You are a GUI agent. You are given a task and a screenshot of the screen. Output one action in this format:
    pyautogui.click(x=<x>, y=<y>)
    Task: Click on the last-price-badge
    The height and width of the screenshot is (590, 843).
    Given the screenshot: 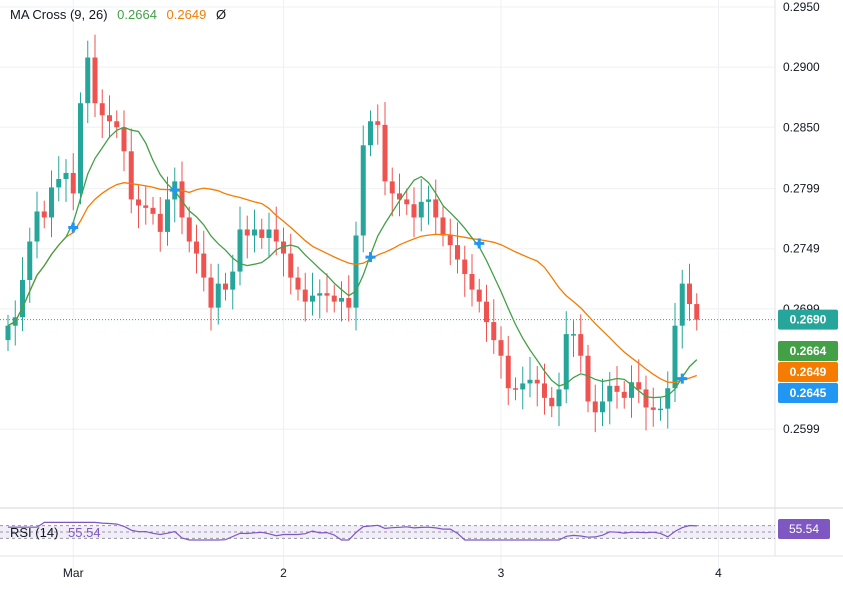 What is the action you would take?
    pyautogui.click(x=808, y=319)
    